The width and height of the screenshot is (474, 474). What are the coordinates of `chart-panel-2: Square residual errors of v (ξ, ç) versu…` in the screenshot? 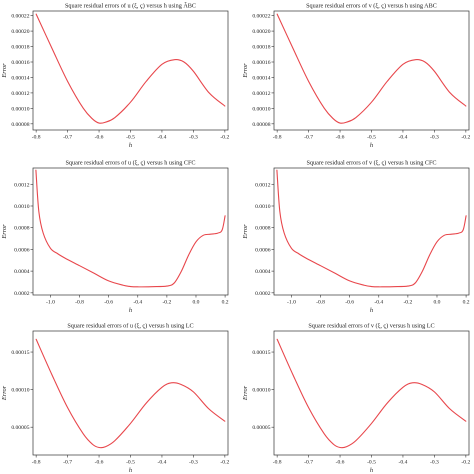 It's located at (356, 76).